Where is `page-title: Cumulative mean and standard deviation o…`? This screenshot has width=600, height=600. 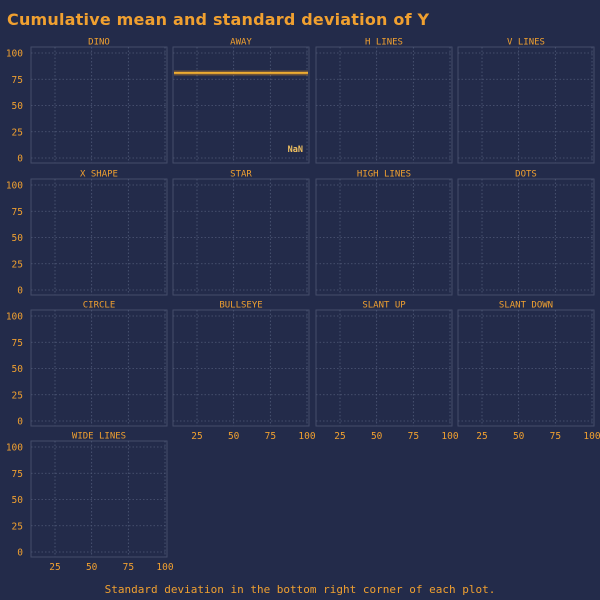 page-title: Cumulative mean and standard deviation o… is located at coordinates (218, 19).